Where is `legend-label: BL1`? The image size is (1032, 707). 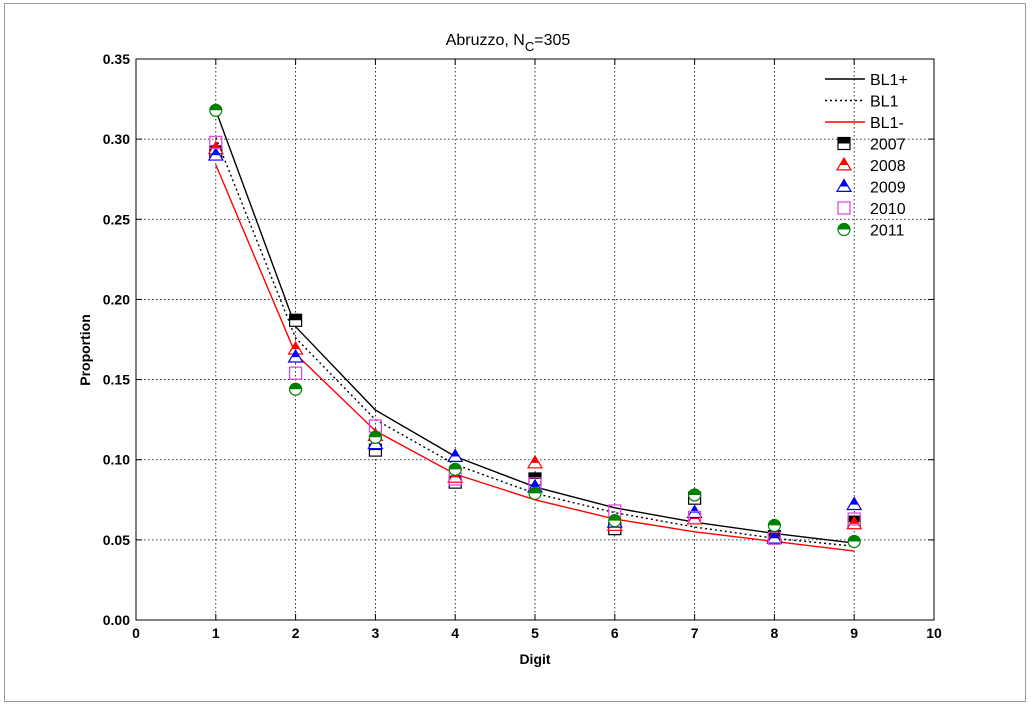
legend-label: BL1 is located at coordinates (884, 102).